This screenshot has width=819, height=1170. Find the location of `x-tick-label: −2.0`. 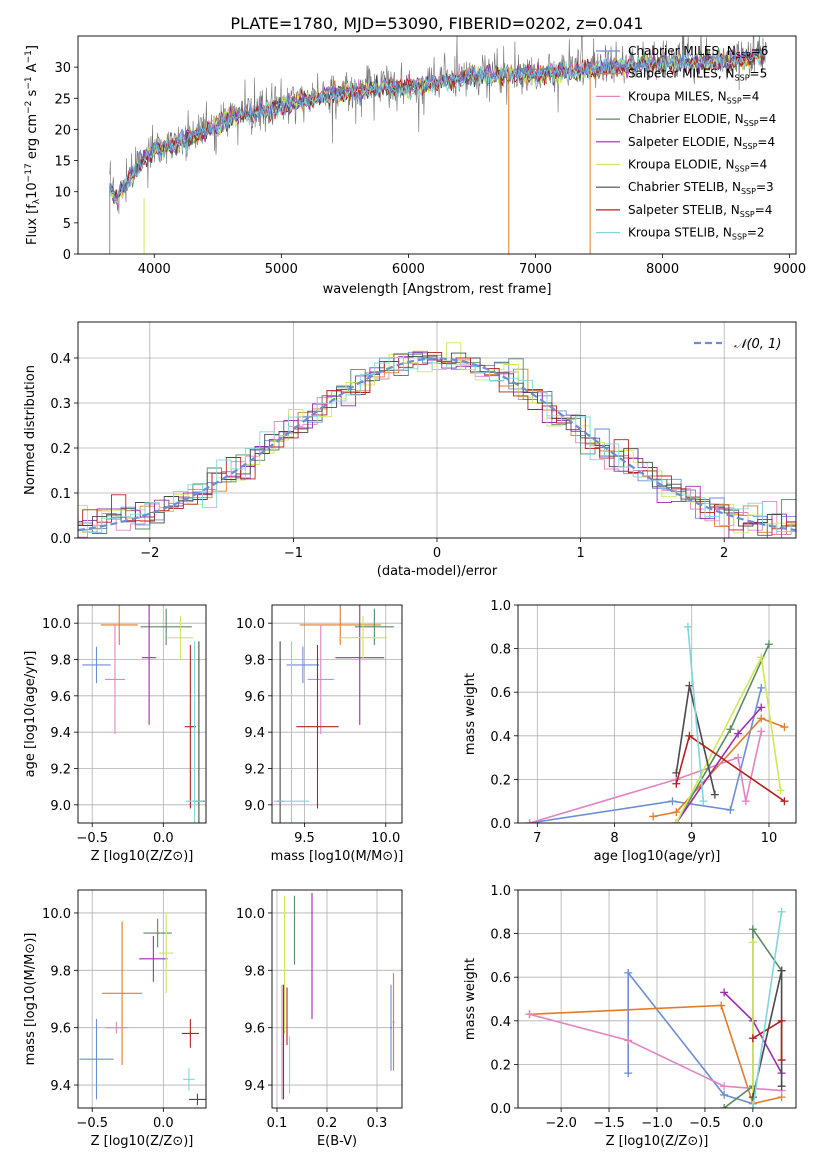

x-tick-label: −2.0 is located at coordinates (561, 1123).